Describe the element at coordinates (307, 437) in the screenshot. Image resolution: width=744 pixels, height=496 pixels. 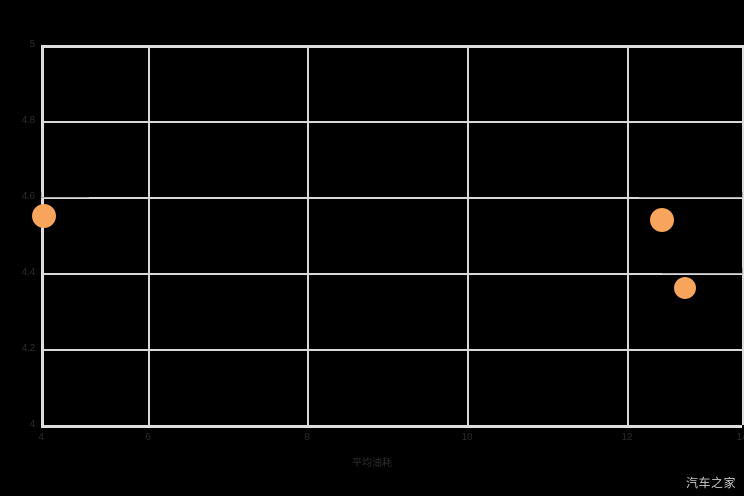
I see `x-axis-tick-label: 8` at that location.